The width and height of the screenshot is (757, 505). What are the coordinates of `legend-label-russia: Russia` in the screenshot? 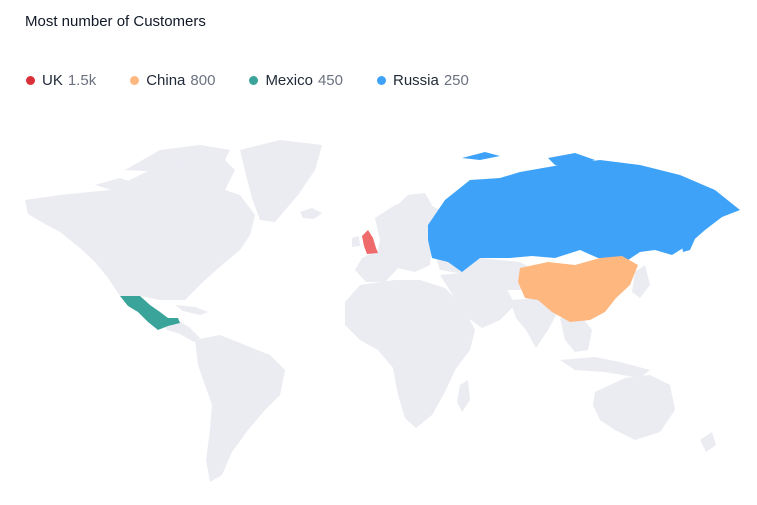 It's located at (415, 80).